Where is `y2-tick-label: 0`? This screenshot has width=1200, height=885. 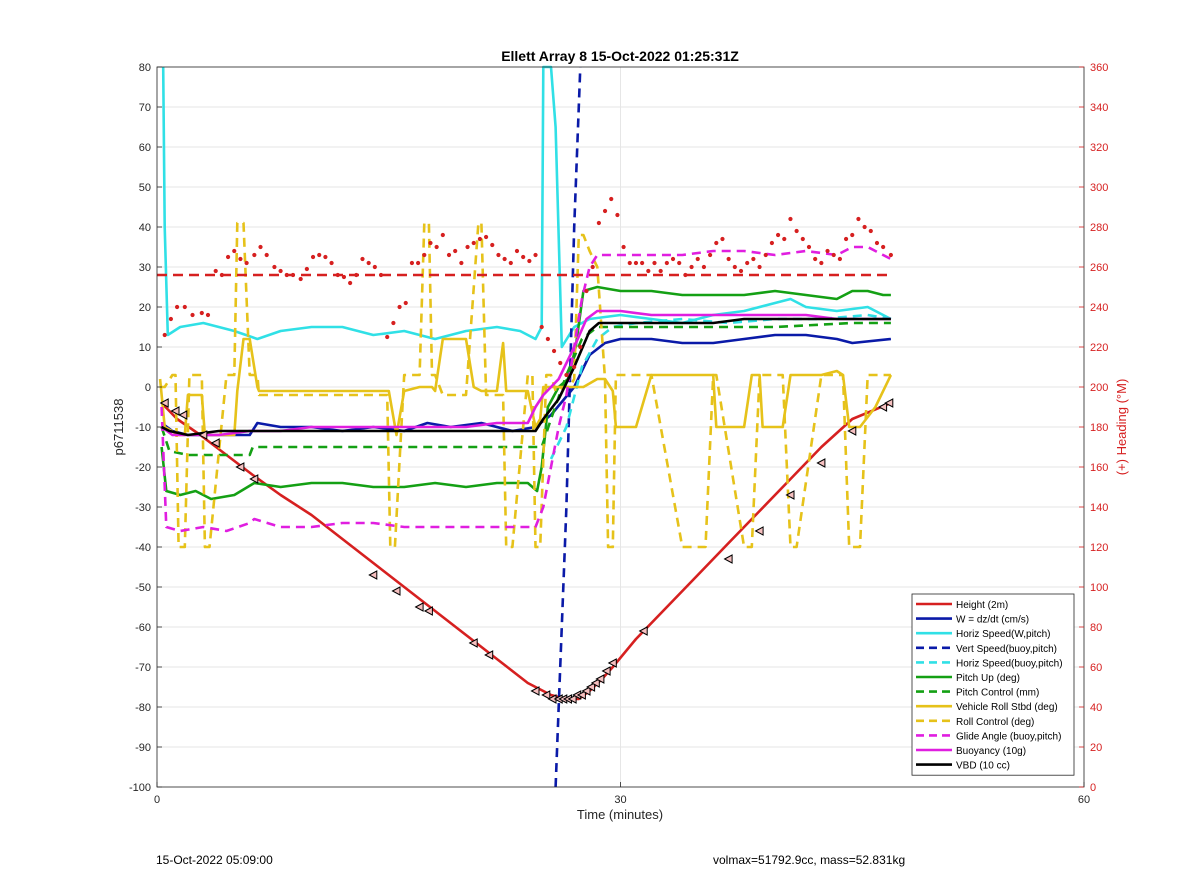 y2-tick-label: 0 is located at coordinates (1093, 788).